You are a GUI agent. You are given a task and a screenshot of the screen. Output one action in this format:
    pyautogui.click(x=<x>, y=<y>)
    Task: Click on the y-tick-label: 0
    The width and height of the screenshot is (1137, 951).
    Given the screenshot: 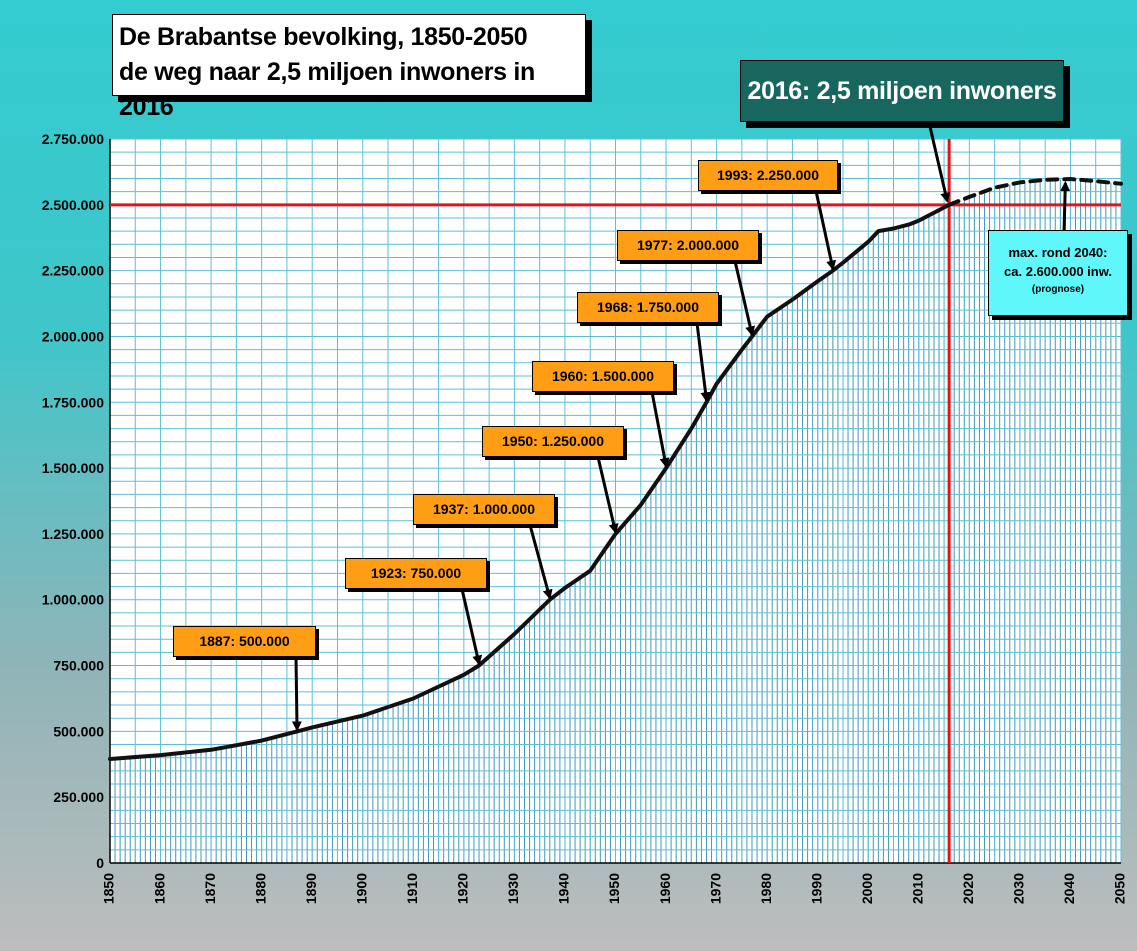 What is the action you would take?
    pyautogui.click(x=100, y=863)
    